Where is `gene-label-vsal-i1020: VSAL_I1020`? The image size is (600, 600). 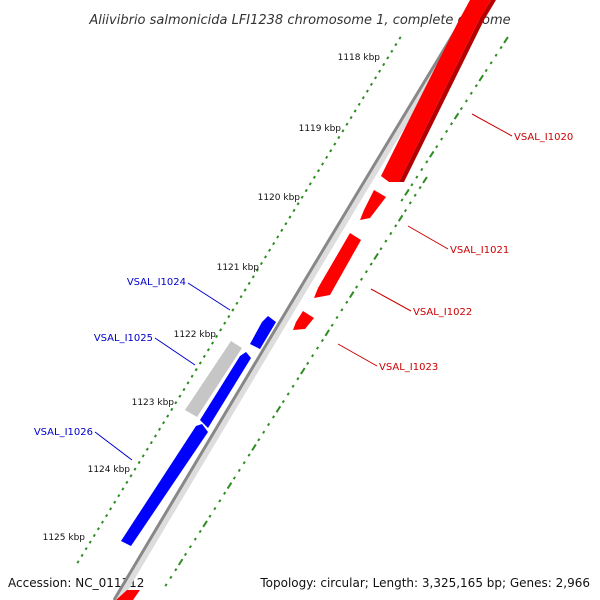
gene-label-vsal-i1020: VSAL_I1020 is located at coordinates (543, 137).